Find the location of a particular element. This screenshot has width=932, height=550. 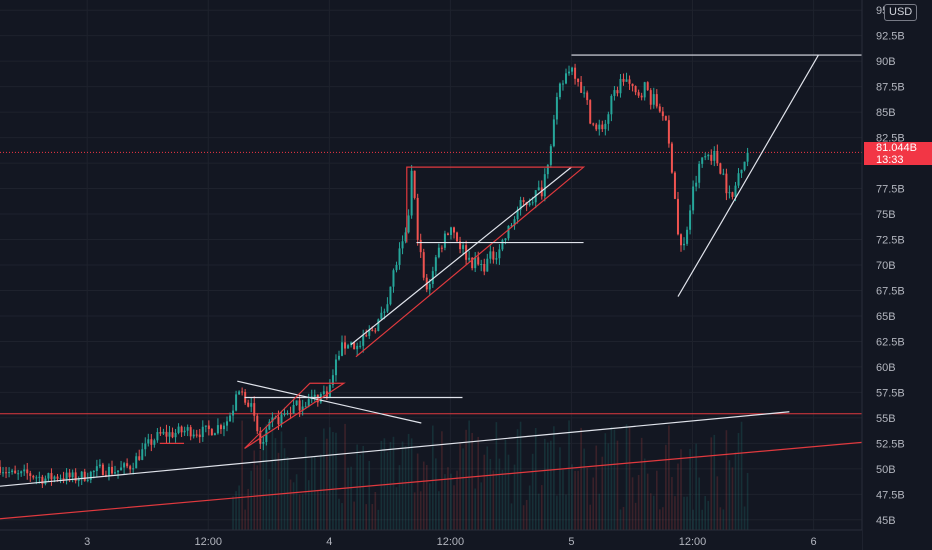

last-price-label: 81.044B 13:33 is located at coordinates (898, 154).